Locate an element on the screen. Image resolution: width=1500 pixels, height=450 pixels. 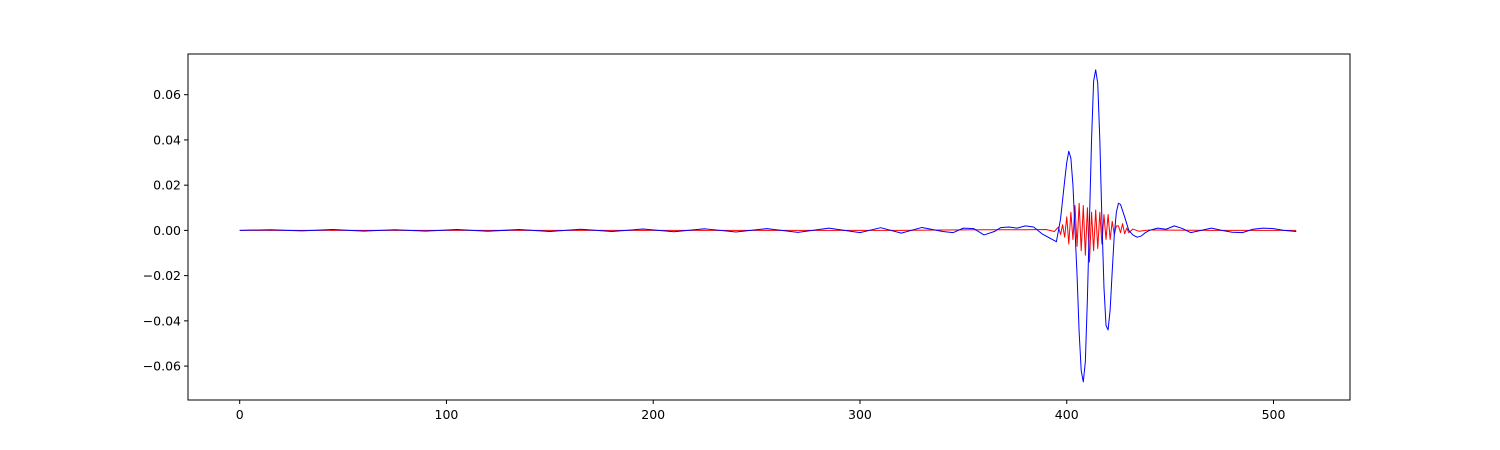
x-tick-label: 300 is located at coordinates (860, 414).